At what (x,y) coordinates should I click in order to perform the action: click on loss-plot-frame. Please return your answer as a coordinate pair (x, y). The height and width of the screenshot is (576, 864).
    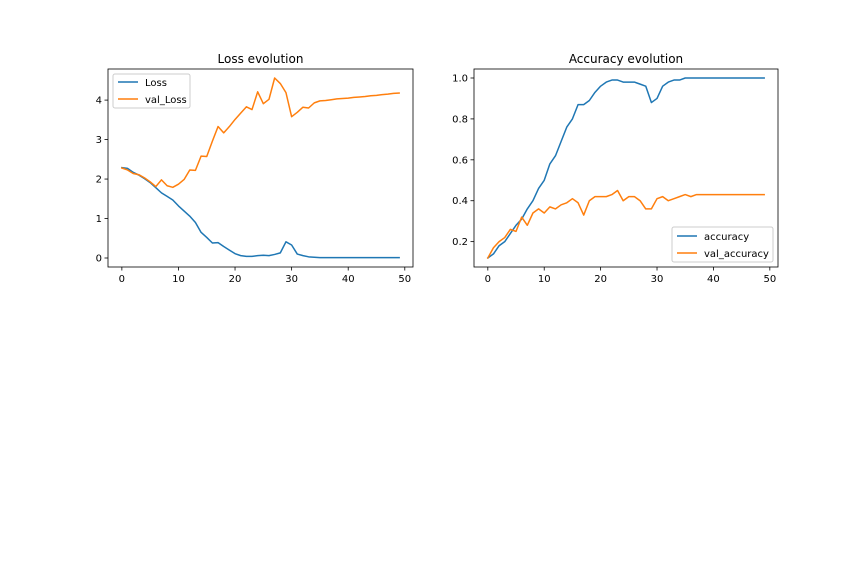
    Looking at the image, I should click on (260, 168).